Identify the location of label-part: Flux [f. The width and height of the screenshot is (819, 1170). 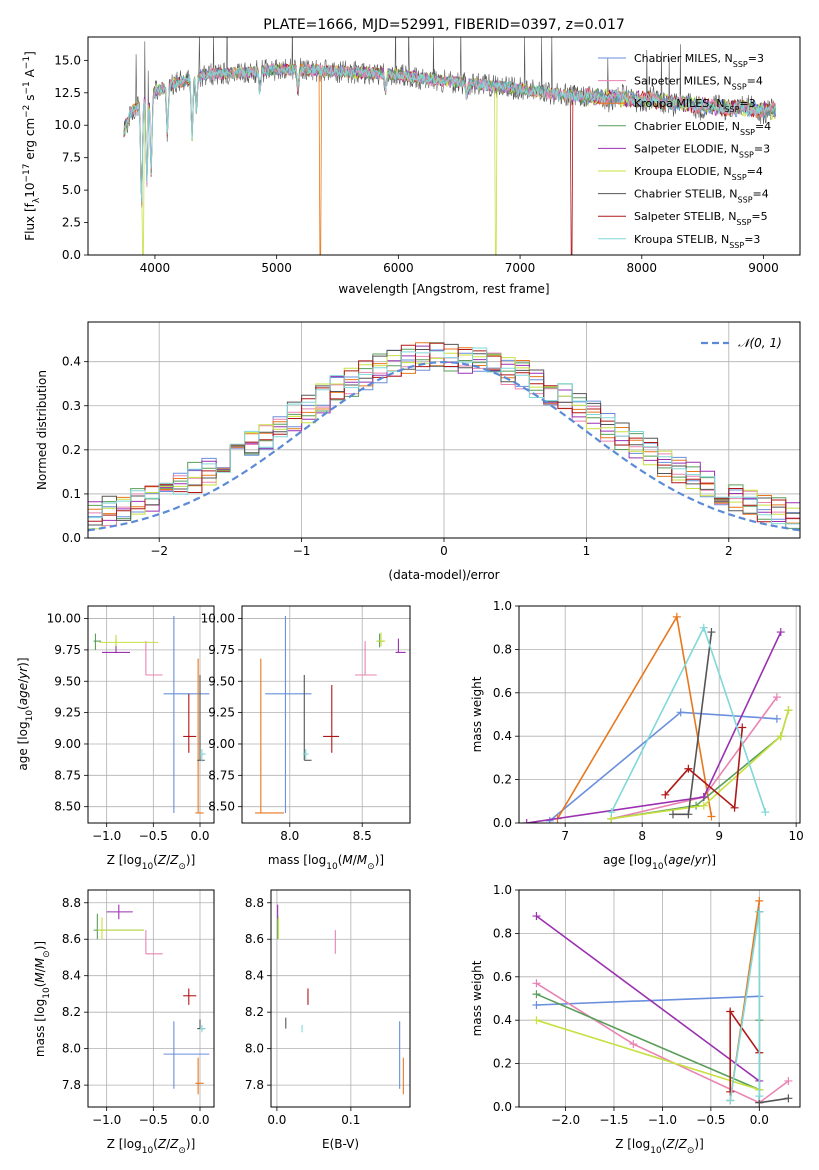
(30, 221).